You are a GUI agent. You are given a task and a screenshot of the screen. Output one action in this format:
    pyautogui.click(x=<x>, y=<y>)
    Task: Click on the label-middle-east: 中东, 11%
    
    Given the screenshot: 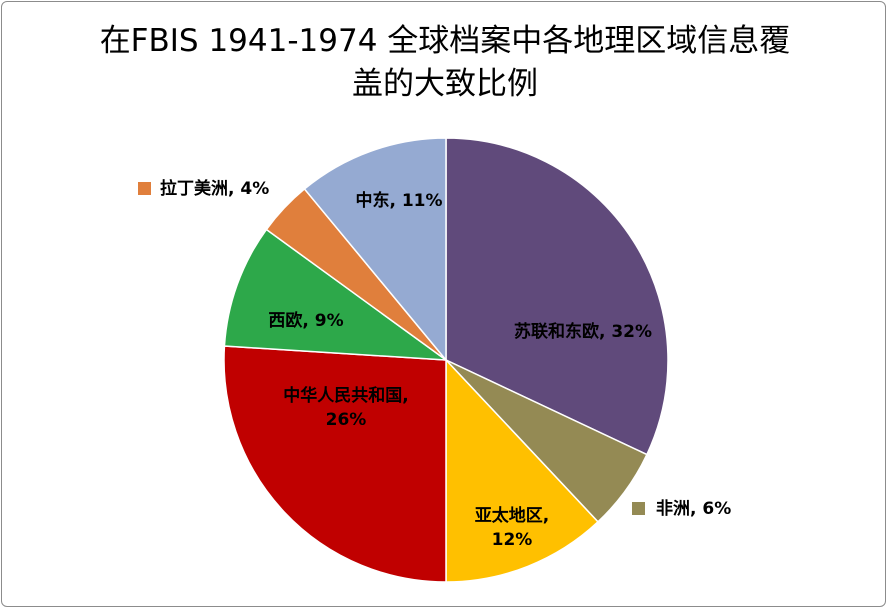 What is the action you would take?
    pyautogui.click(x=398, y=200)
    